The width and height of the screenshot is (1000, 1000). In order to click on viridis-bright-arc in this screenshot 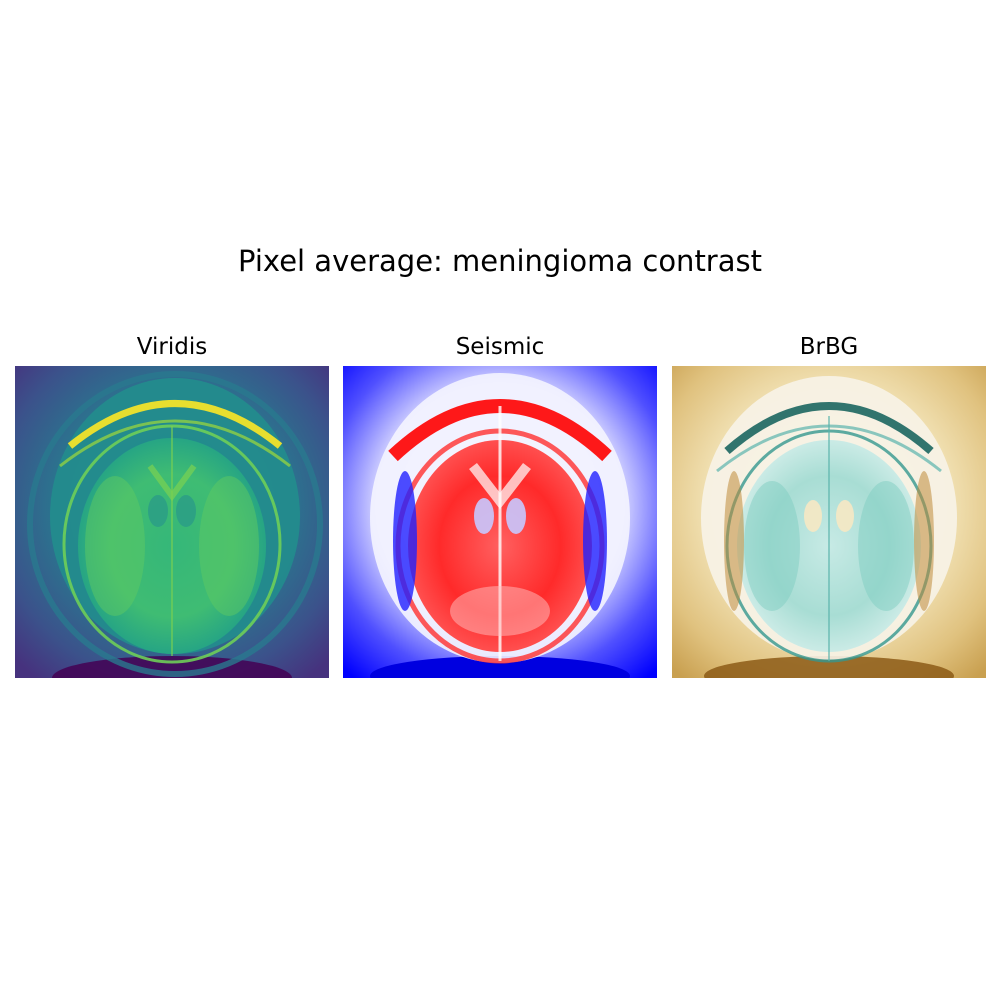, I will do `click(175, 424)`.